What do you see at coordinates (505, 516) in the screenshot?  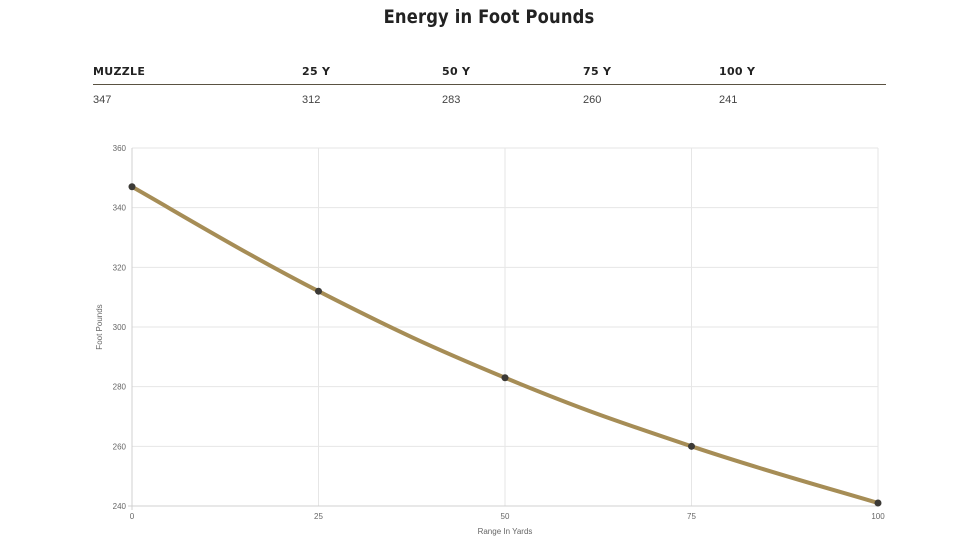 I see `x-tick-label-2: 50` at bounding box center [505, 516].